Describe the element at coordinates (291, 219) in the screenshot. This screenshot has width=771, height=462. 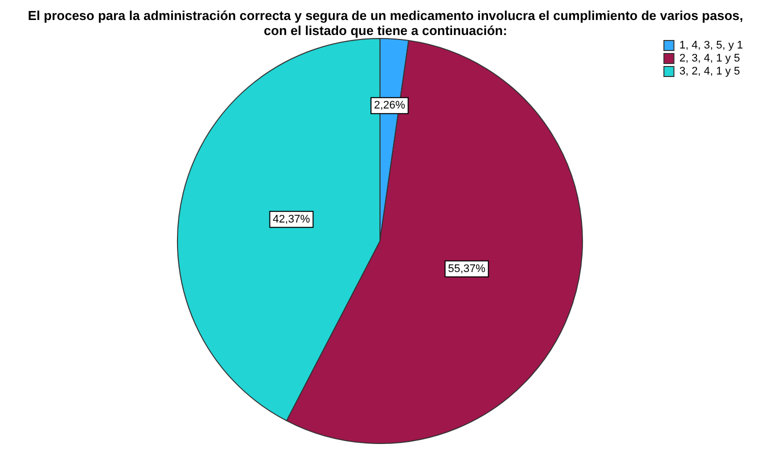
I see `data-label: 42,37%` at that location.